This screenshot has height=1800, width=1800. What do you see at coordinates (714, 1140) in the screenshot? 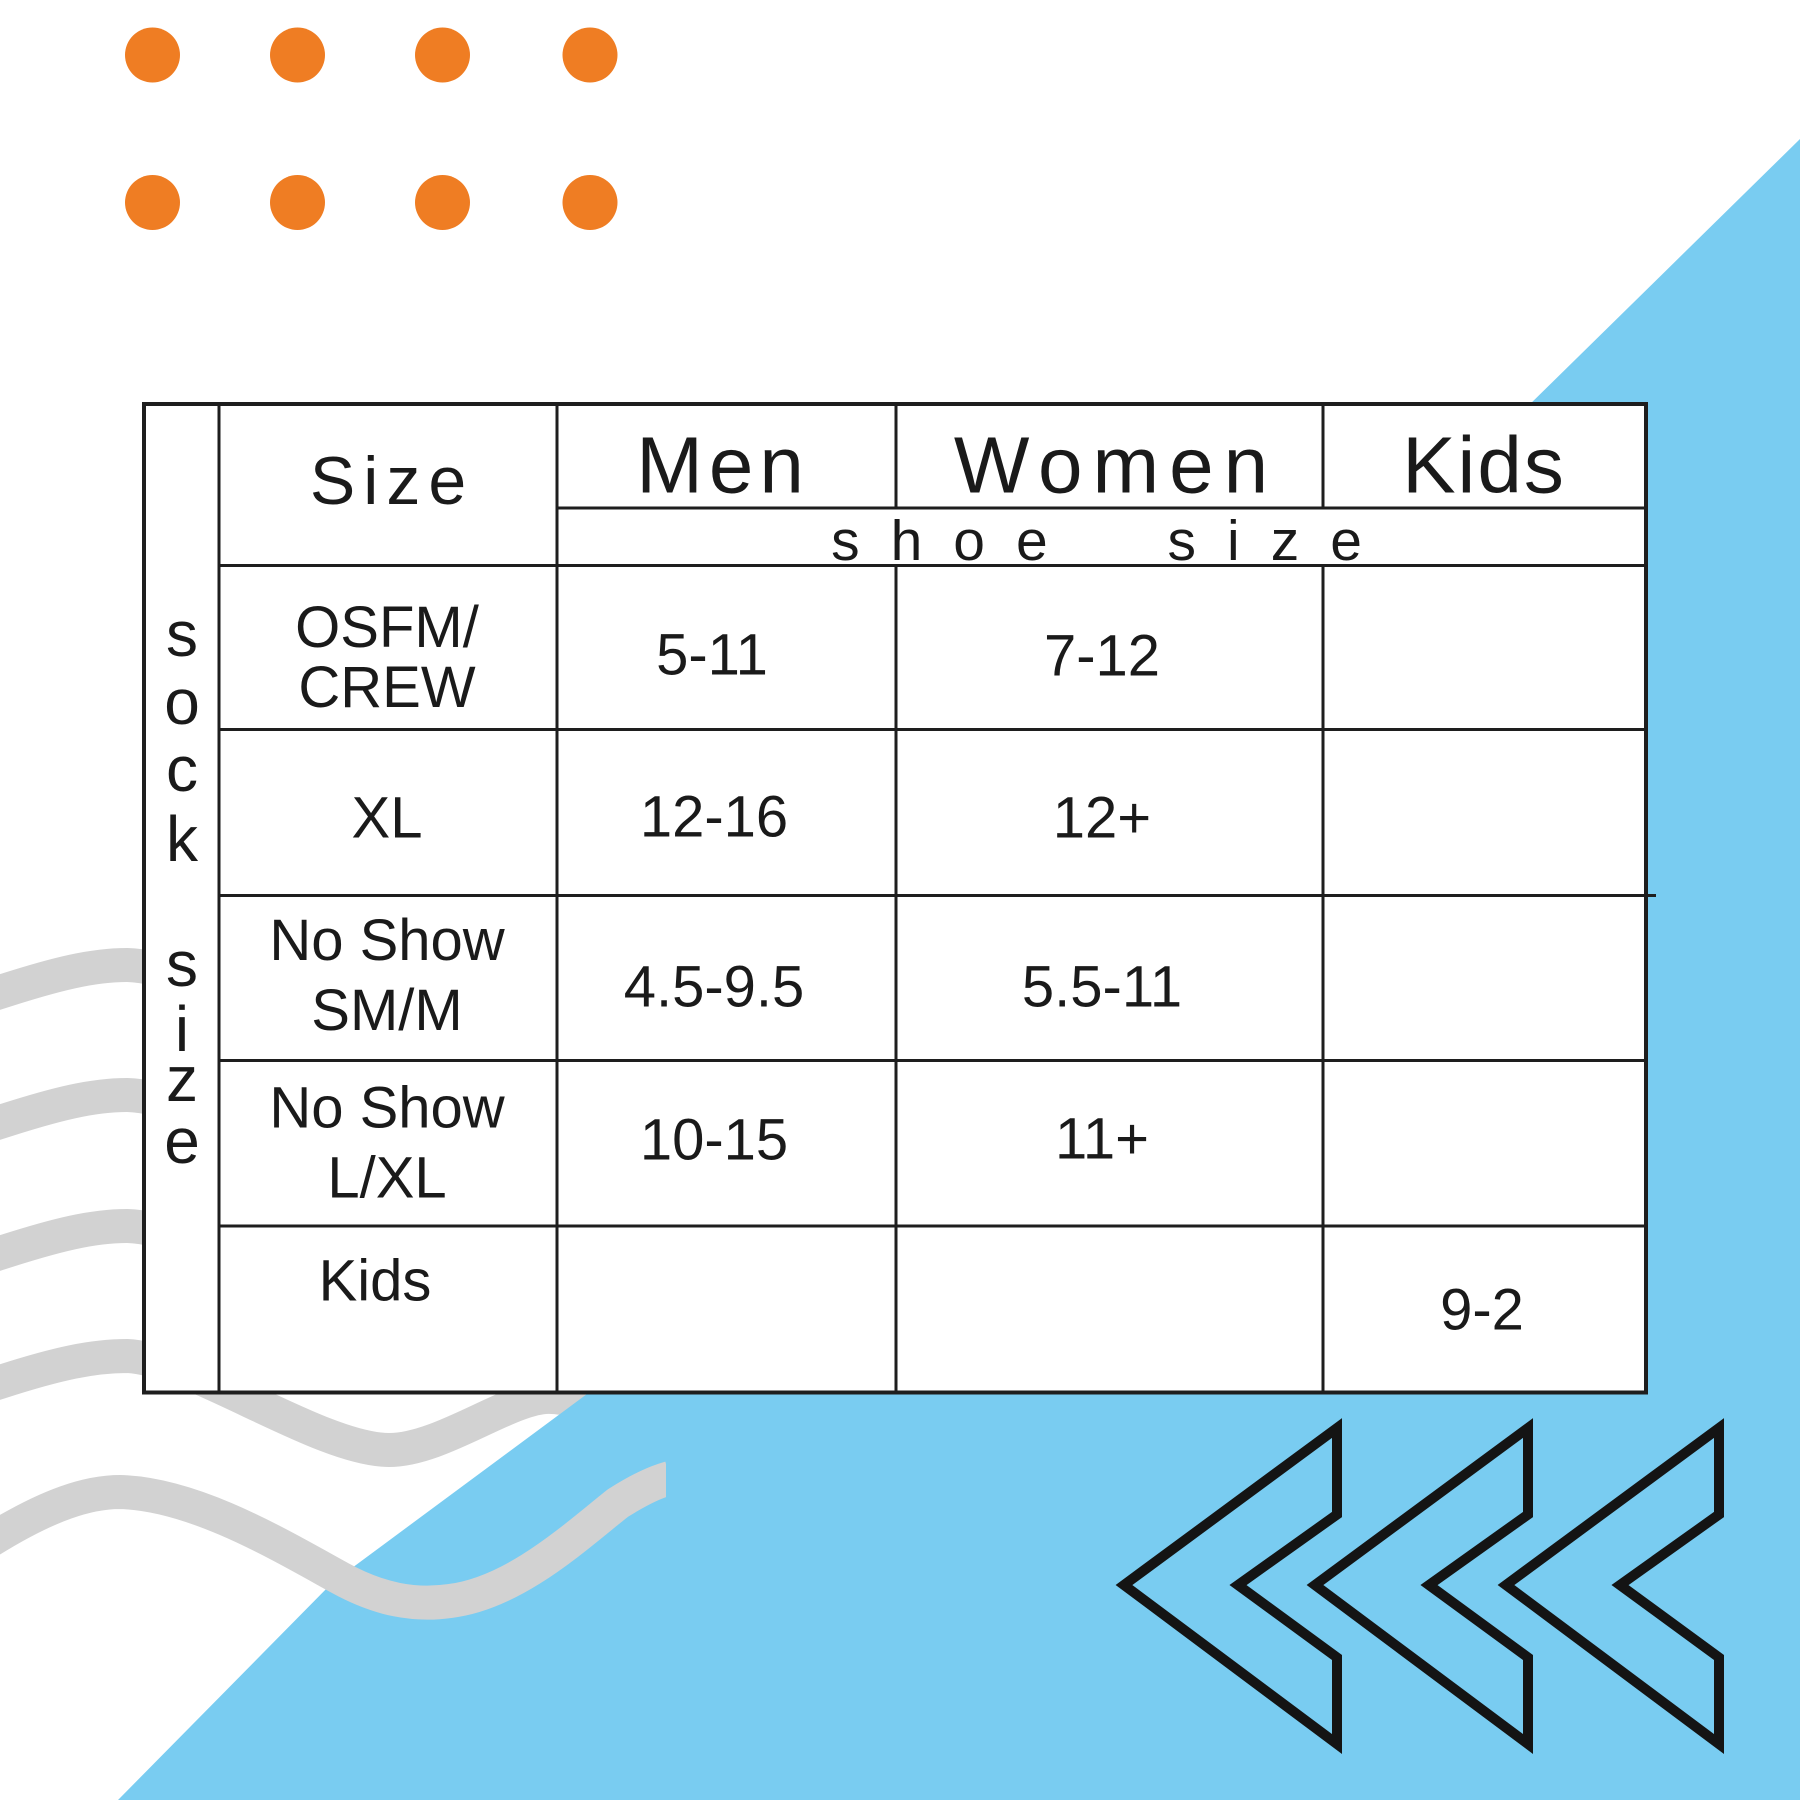
I see `svg-text: 10-15` at bounding box center [714, 1140].